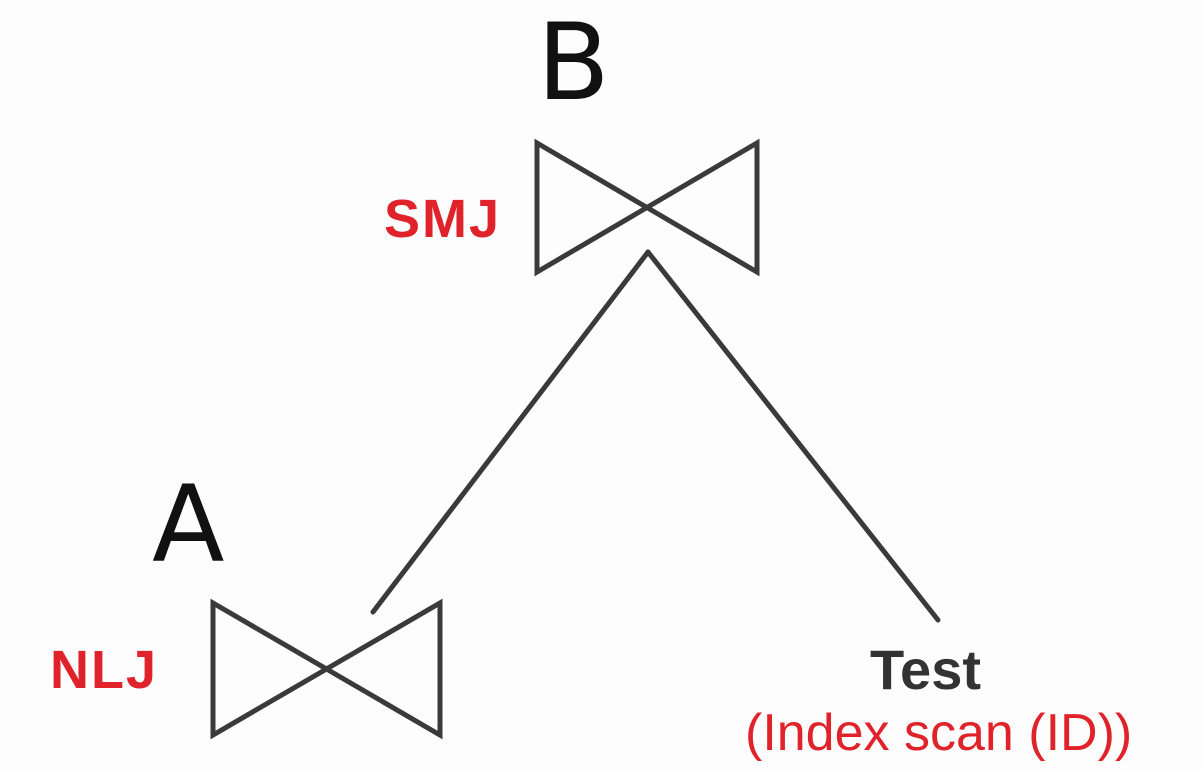 The width and height of the screenshot is (1202, 770). I want to click on index-scan-label: (Index scan (ID)), so click(938, 733).